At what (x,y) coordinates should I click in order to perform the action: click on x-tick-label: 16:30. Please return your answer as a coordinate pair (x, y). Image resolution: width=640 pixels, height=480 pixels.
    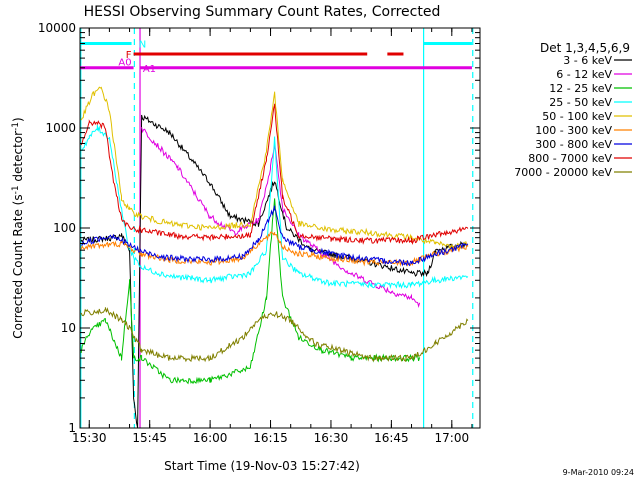
    Looking at the image, I should click on (331, 438).